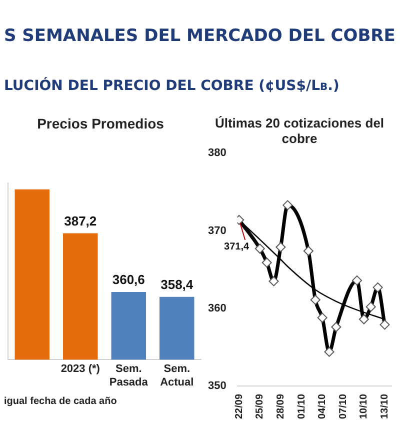 This screenshot has width=400, height=426. I want to click on y-tick-label: 380, so click(217, 153).